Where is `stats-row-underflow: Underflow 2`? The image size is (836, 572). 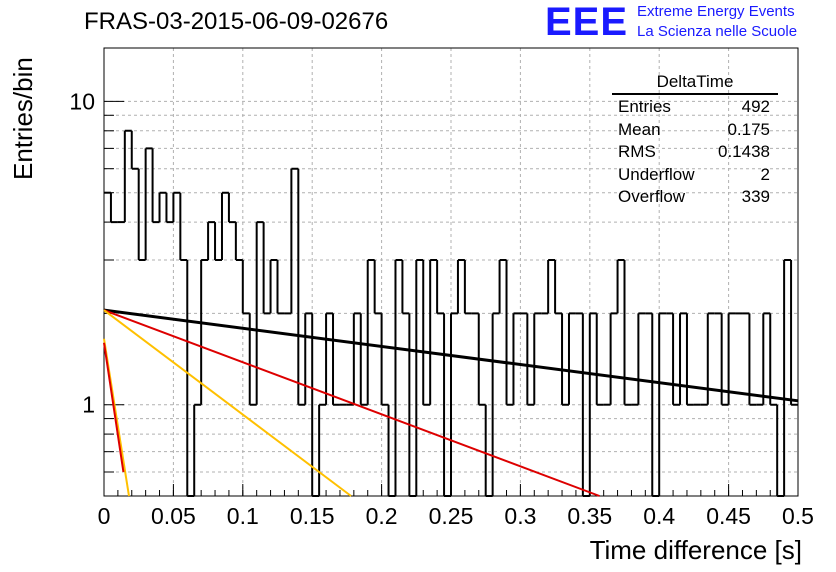 stats-row-underflow: Underflow 2 is located at coordinates (695, 175).